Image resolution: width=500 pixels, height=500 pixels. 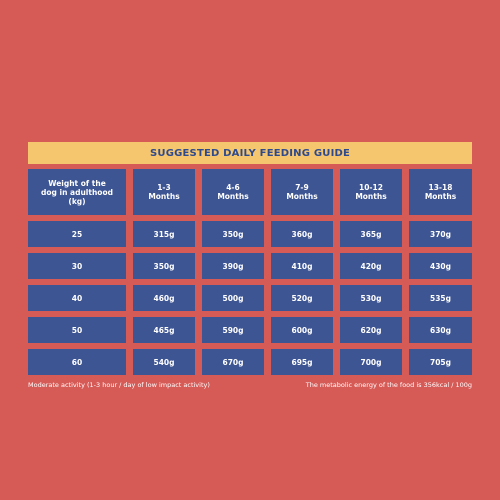 I want to click on row-weight-cell: 60, so click(x=77, y=362).